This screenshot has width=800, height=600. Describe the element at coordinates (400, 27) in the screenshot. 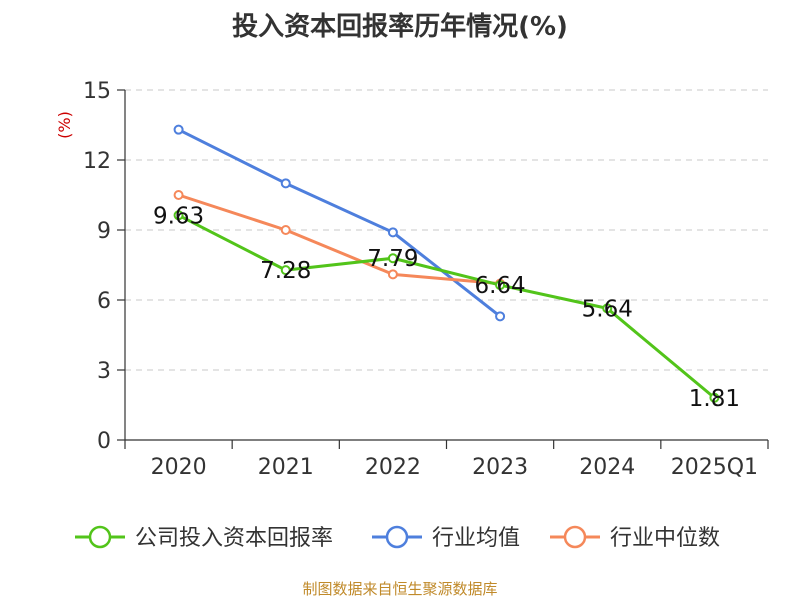

I see `chart-title: 投入资本回报率历年情况(%)` at that location.